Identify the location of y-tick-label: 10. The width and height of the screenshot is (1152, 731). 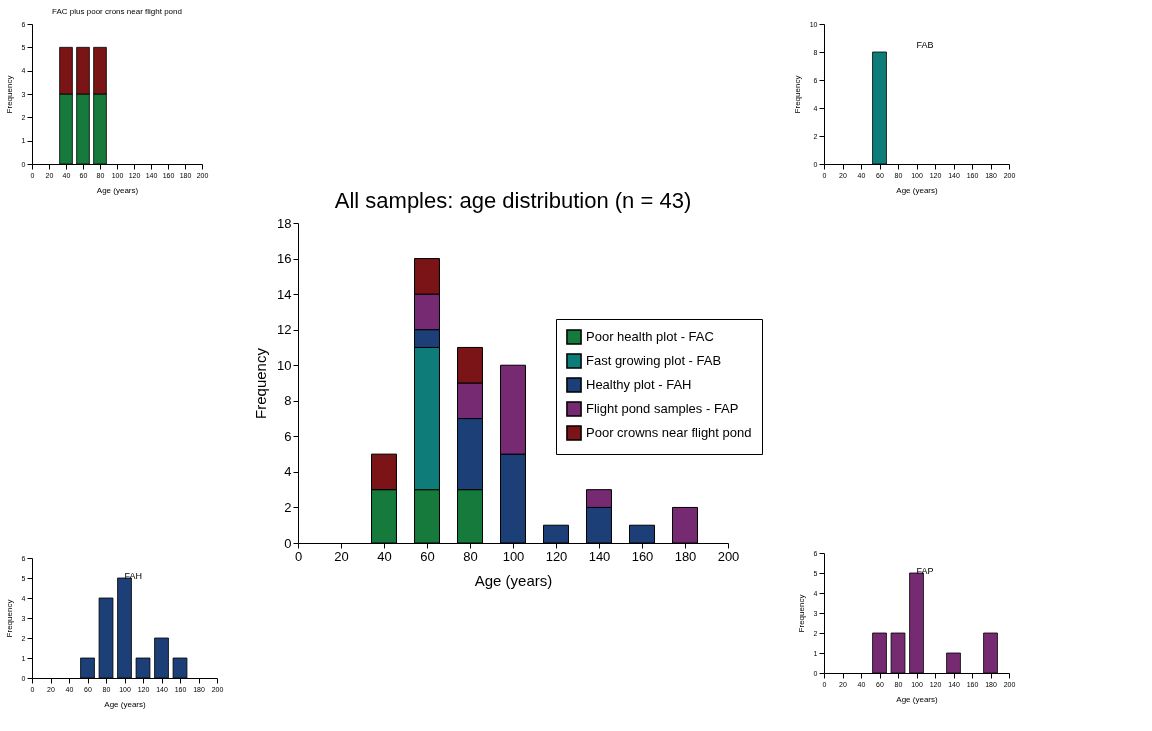
(284, 365).